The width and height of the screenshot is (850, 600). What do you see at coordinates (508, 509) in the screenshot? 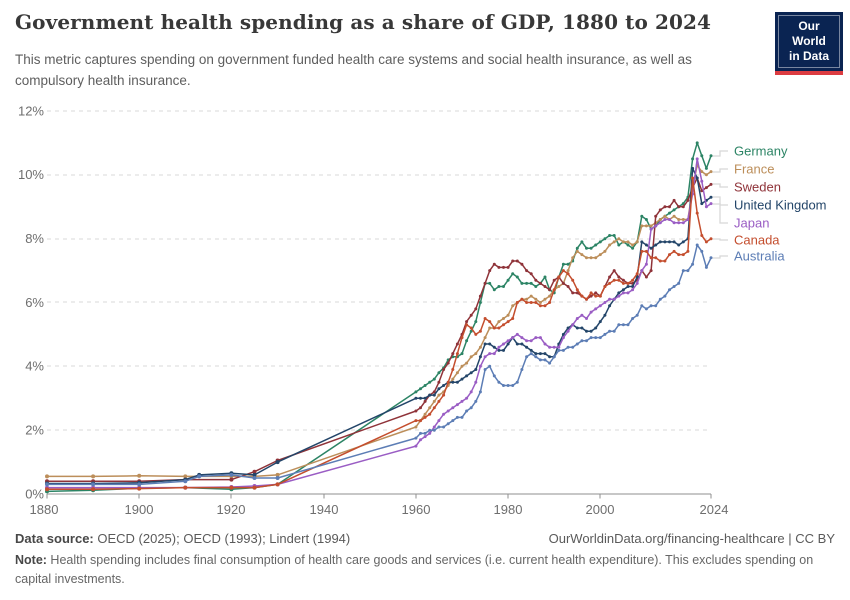
I see `x-tick-label: 1980` at bounding box center [508, 509].